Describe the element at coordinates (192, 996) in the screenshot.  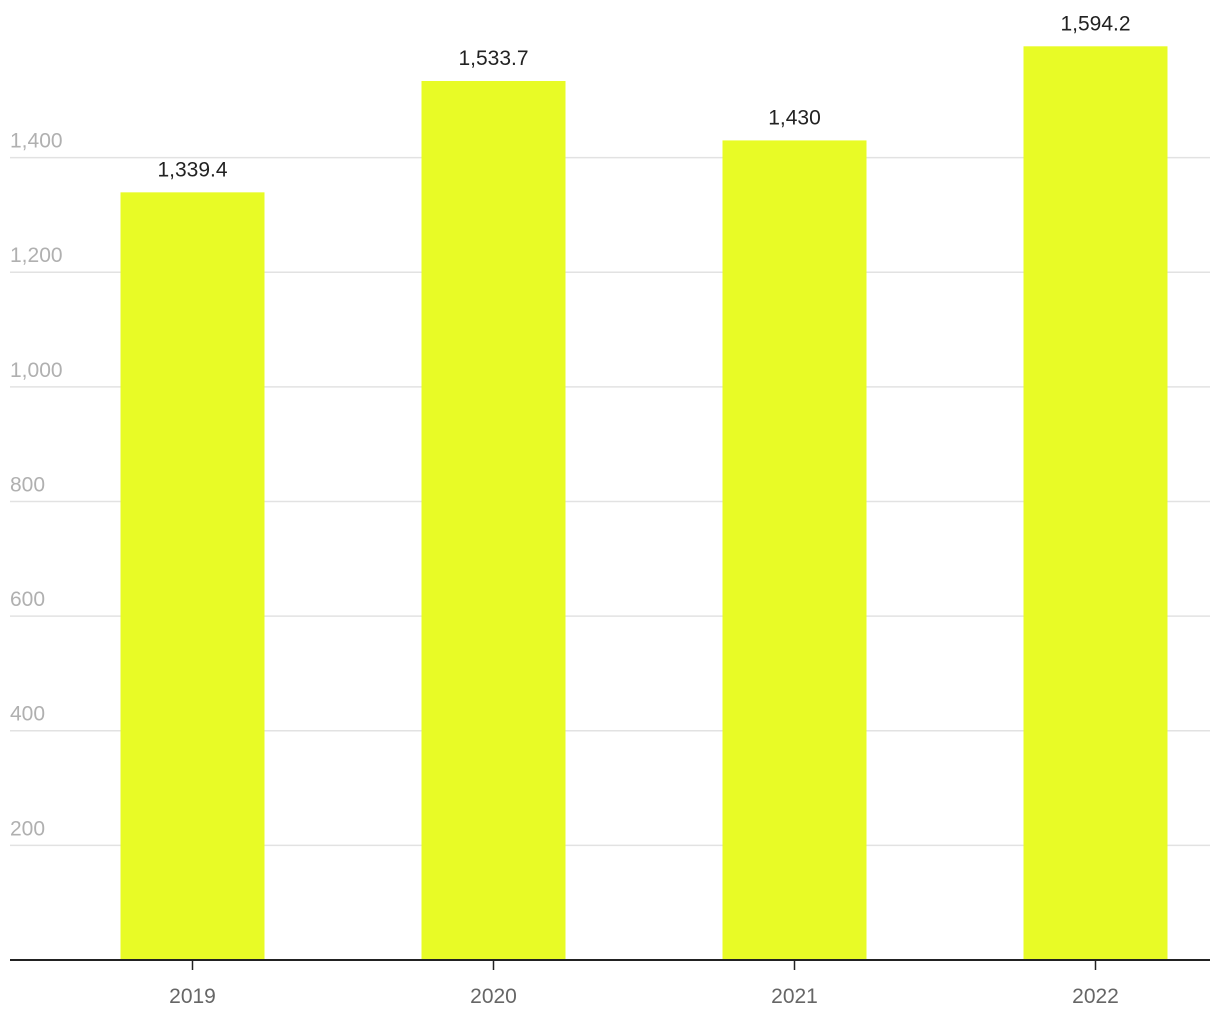
I see `x-tick-label: 2019` at that location.